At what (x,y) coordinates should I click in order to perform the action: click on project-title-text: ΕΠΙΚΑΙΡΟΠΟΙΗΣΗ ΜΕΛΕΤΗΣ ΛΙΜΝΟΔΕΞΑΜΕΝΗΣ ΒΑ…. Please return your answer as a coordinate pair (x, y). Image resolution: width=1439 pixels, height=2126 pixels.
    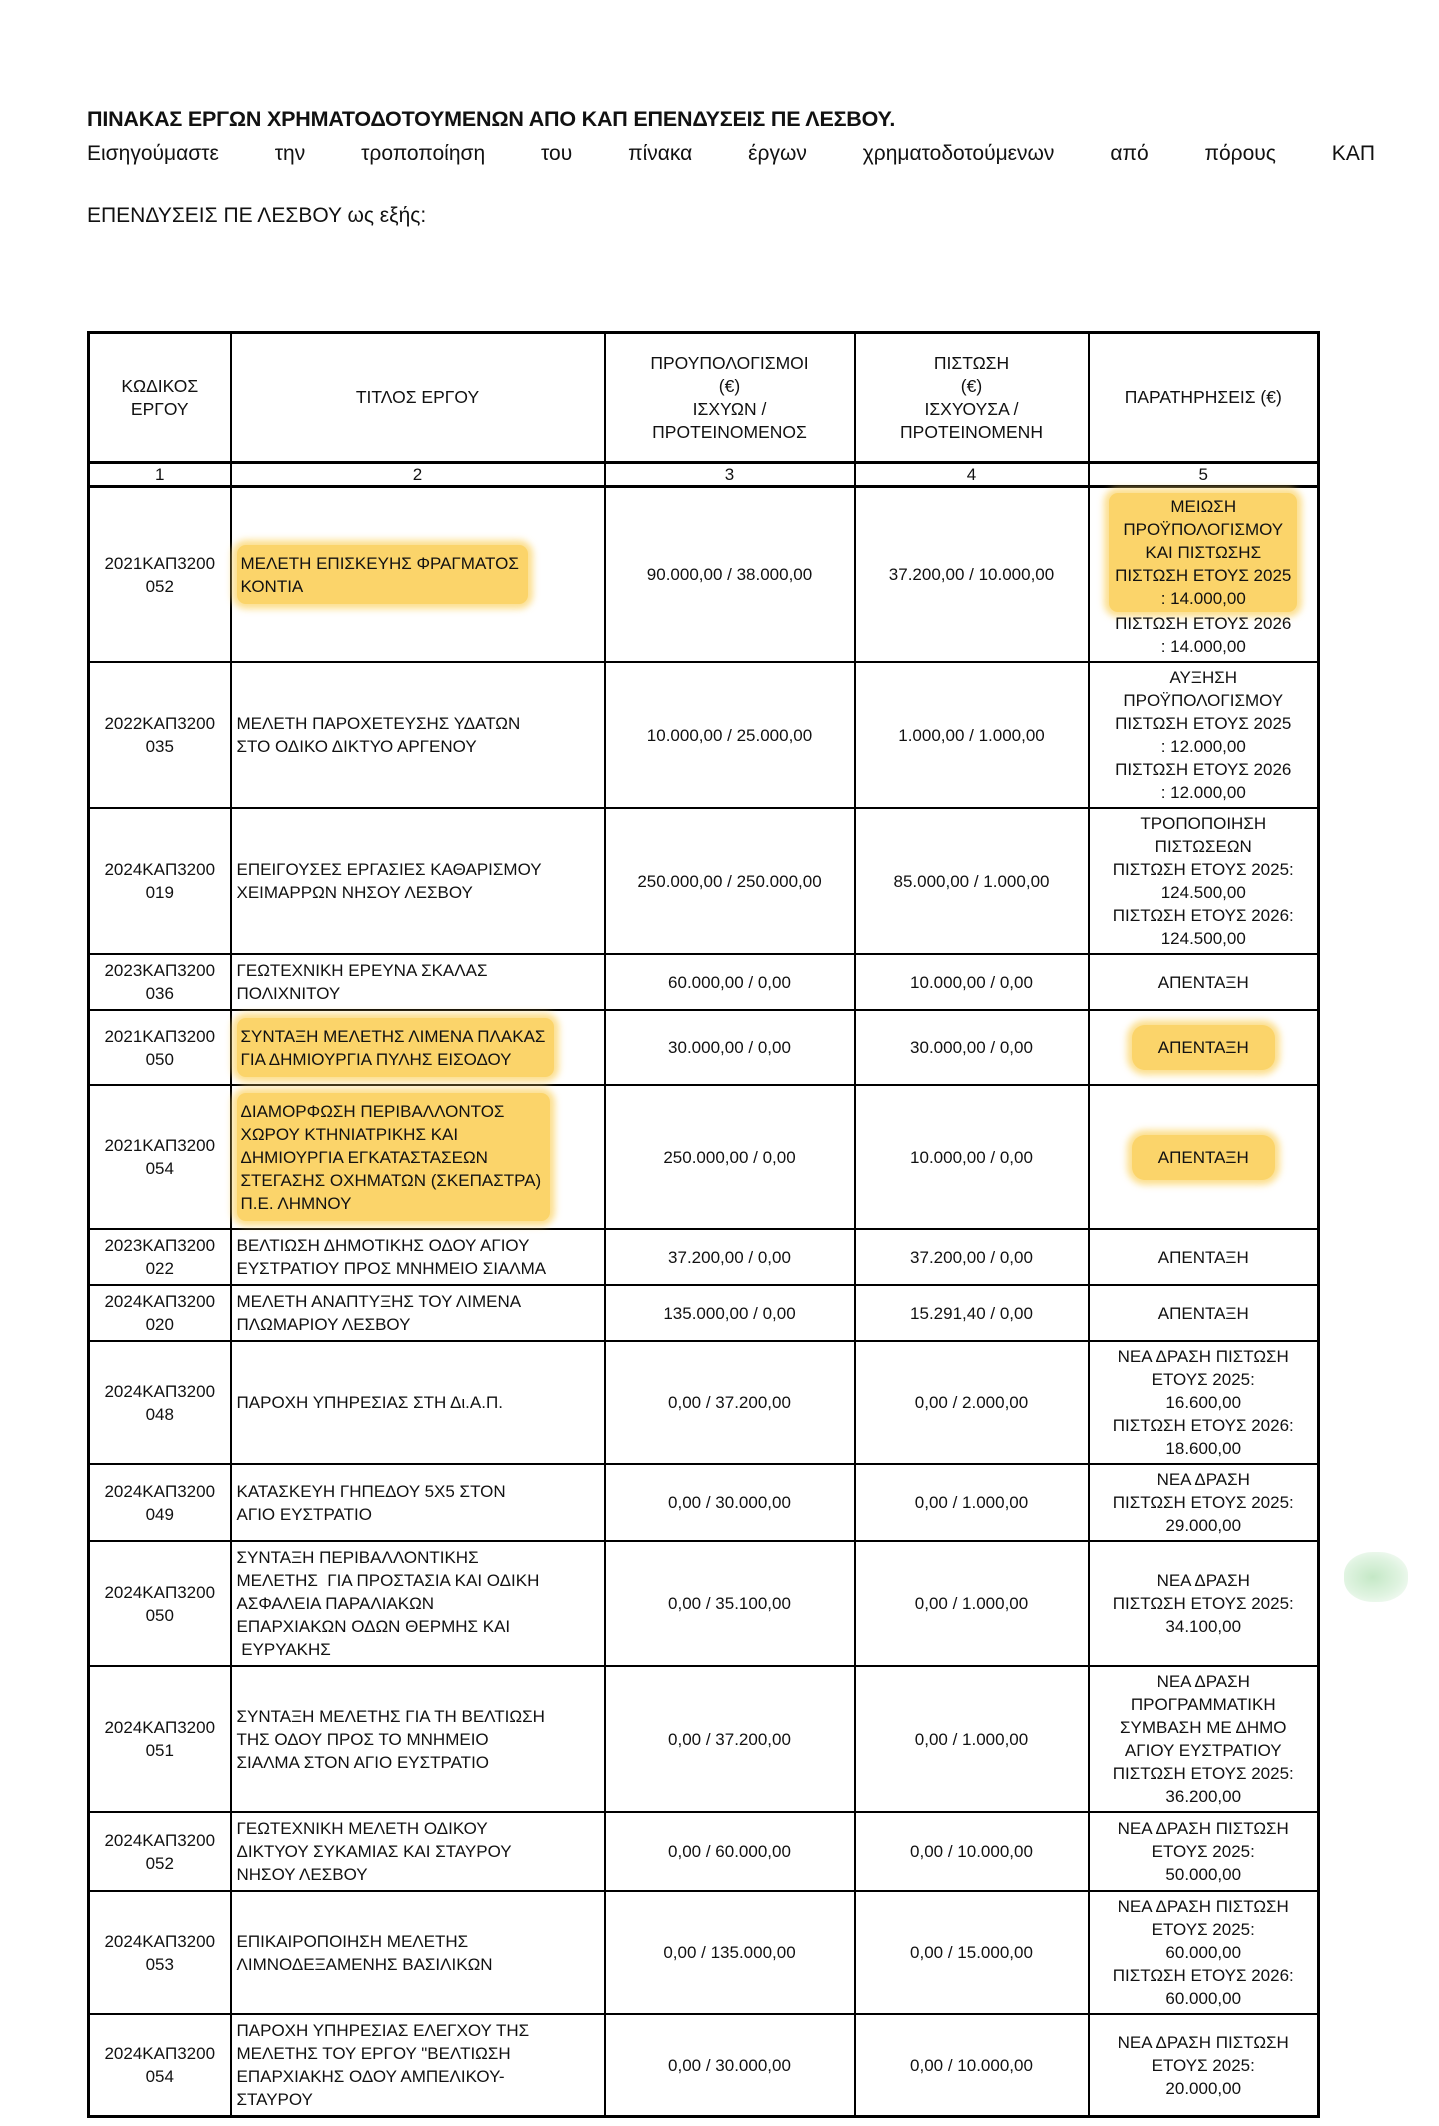
    Looking at the image, I should click on (364, 1952).